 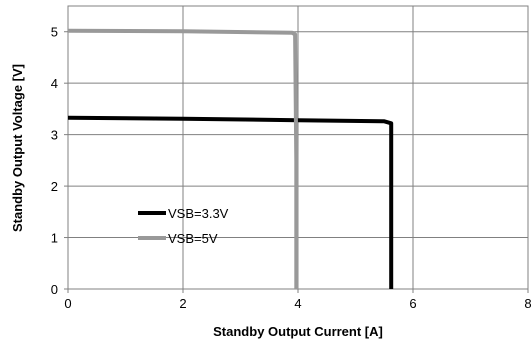 I want to click on x-tick-labels: 0 2 4 6 8, so click(x=297, y=303).